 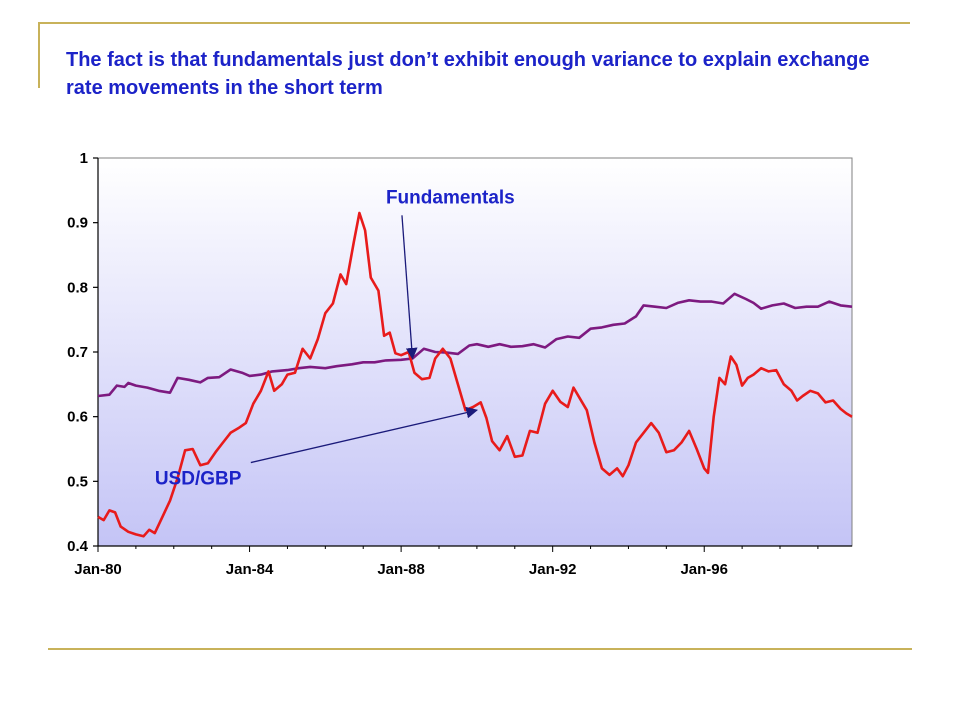 I want to click on x-tick-label: Jan-92, so click(x=553, y=569).